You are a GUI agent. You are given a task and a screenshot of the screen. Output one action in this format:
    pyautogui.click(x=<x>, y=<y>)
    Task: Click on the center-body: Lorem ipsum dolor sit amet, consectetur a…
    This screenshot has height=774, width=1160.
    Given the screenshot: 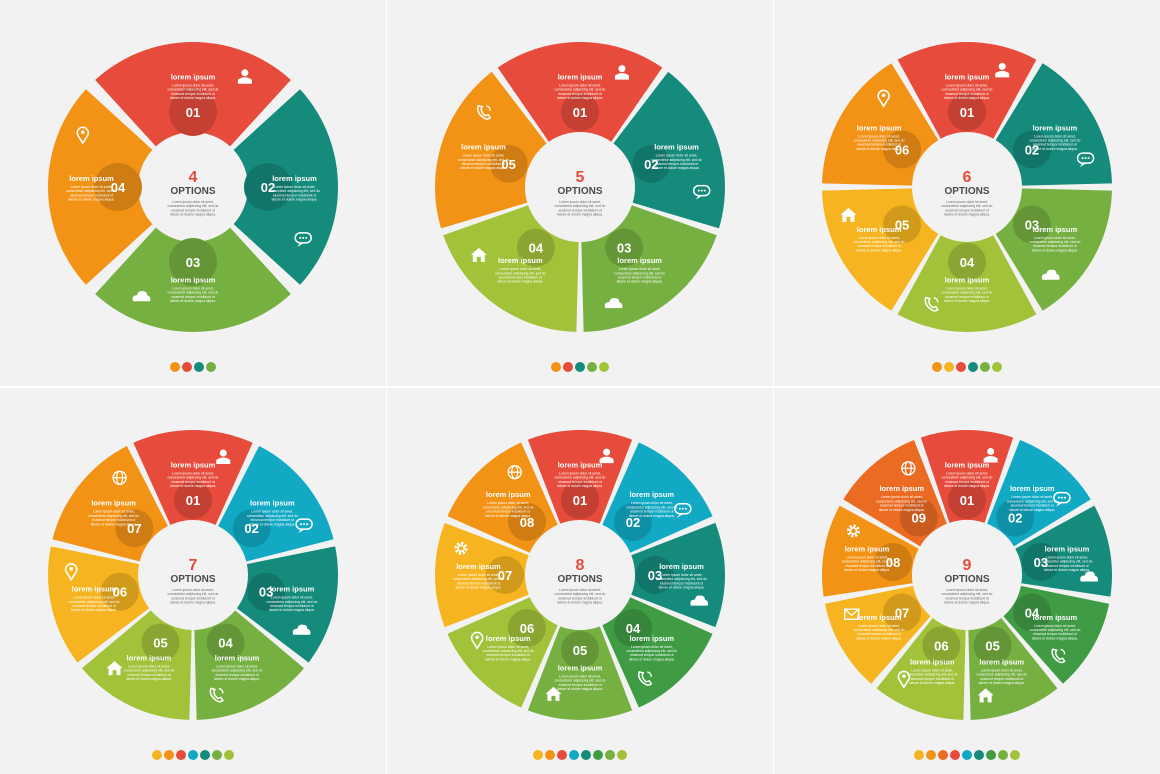 What is the action you would take?
    pyautogui.click(x=967, y=596)
    